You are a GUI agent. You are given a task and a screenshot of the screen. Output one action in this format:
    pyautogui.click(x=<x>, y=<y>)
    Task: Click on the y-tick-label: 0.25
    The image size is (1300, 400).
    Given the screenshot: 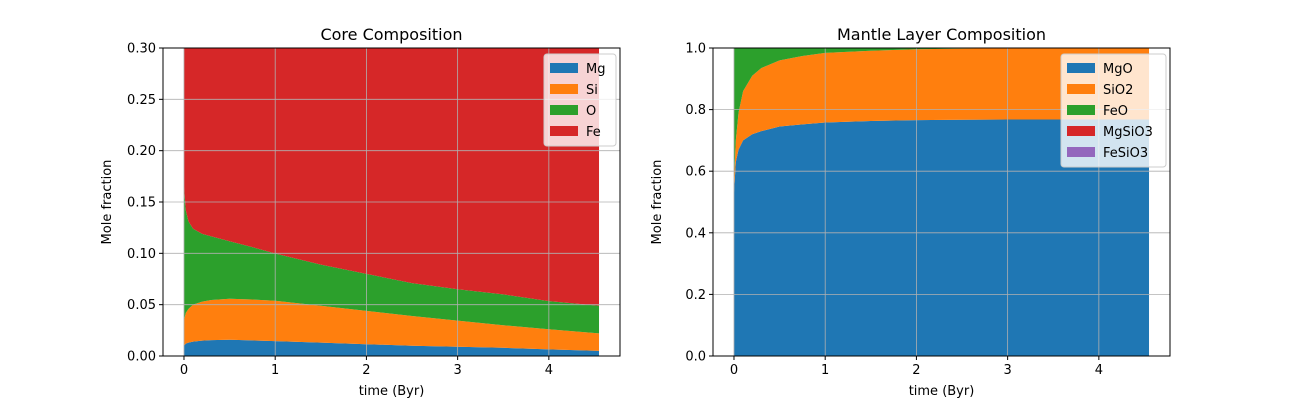 What is the action you would take?
    pyautogui.click(x=141, y=100)
    